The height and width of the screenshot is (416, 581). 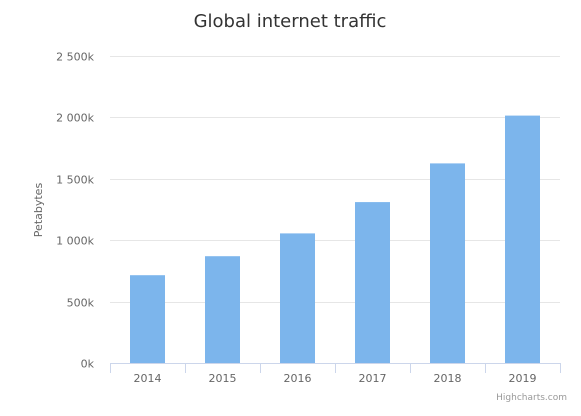 What do you see at coordinates (38, 210) in the screenshot?
I see `y-axis-title: Petabytes` at bounding box center [38, 210].